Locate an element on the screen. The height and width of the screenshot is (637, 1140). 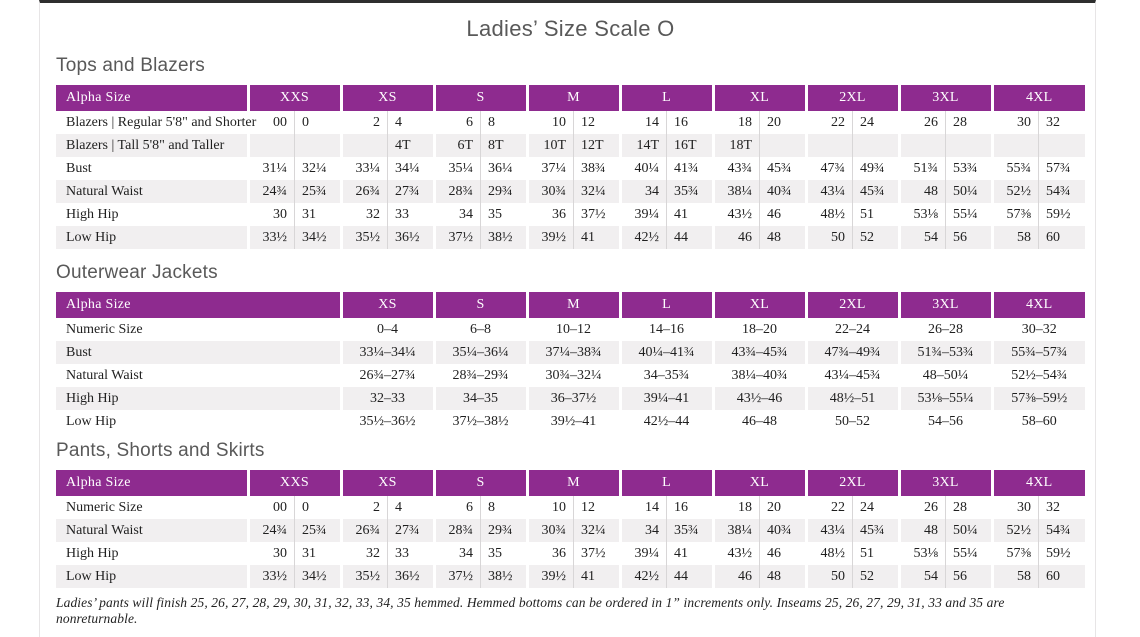
row-label: Blazers | Tall 5'8" and Taller is located at coordinates (152, 145).